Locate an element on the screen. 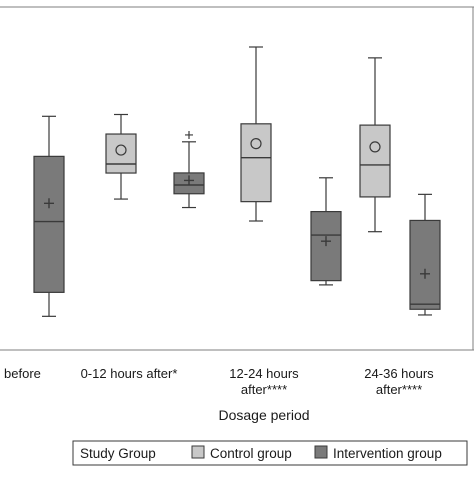 The width and height of the screenshot is (474, 479). x-tick-label-0: ...s before is located at coordinates (20, 373).